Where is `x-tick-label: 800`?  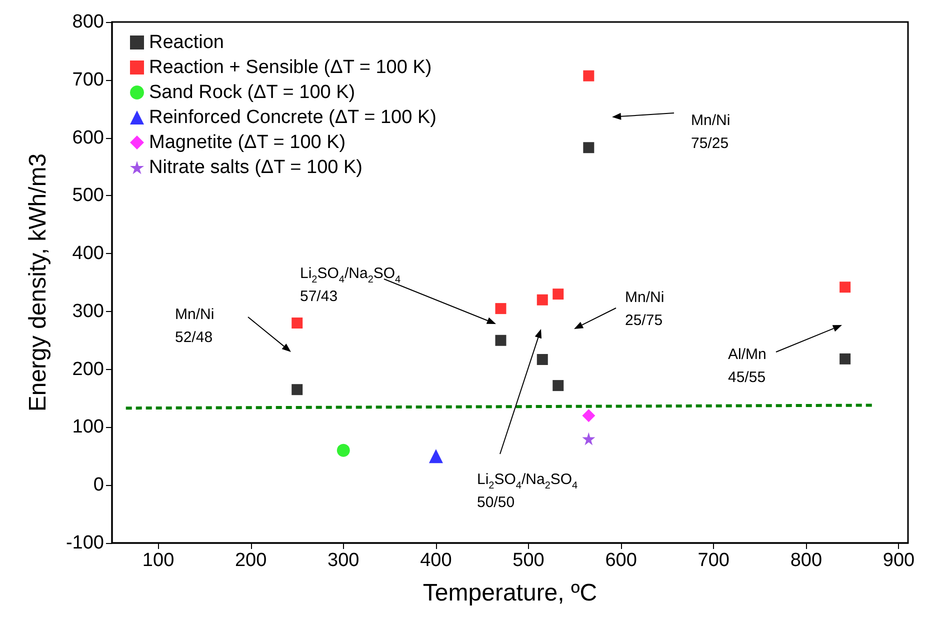
x-tick-label: 800 is located at coordinates (806, 560).